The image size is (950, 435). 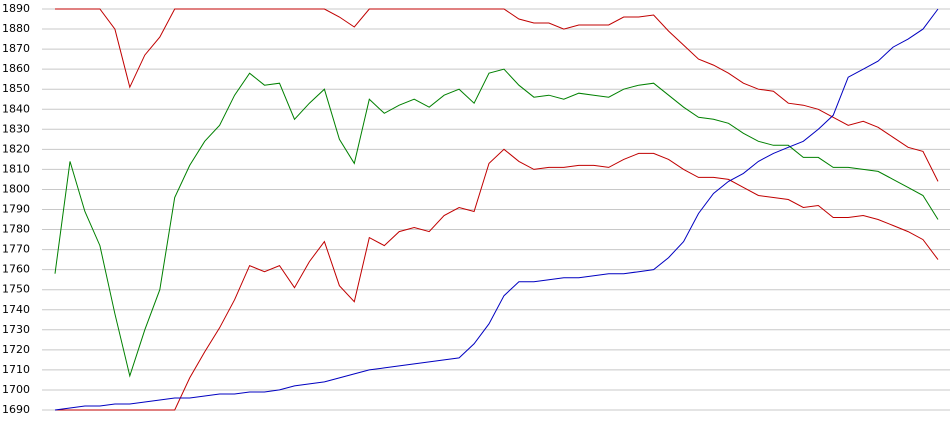 I want to click on y-tick-label: 1790, so click(x=16, y=209).